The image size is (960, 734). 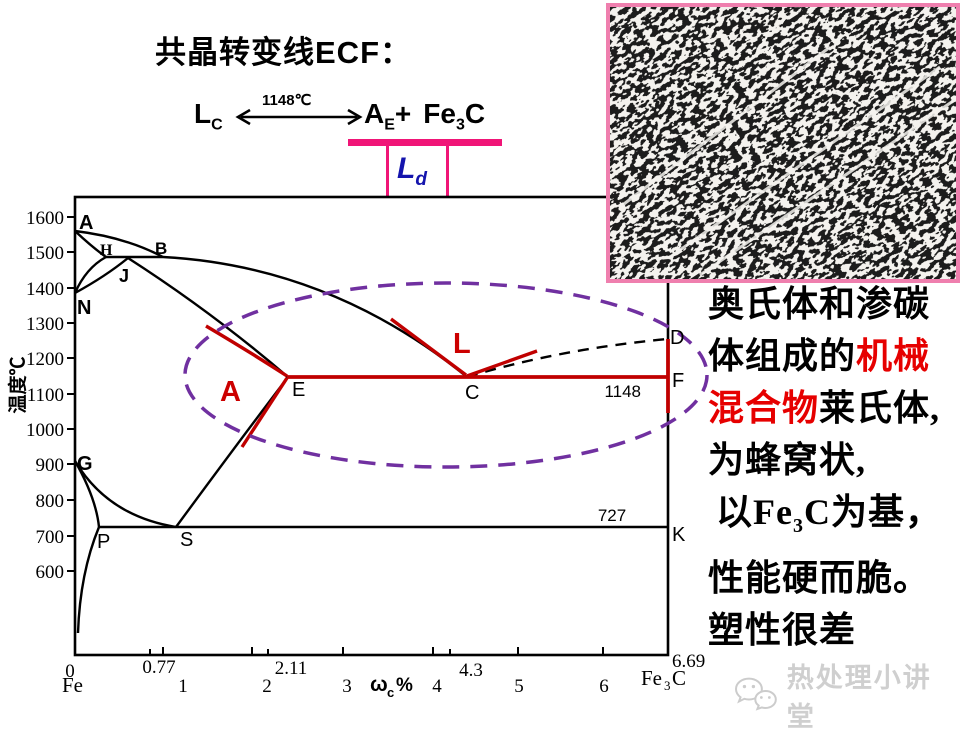 I want to click on point-C: C, so click(x=472, y=393).